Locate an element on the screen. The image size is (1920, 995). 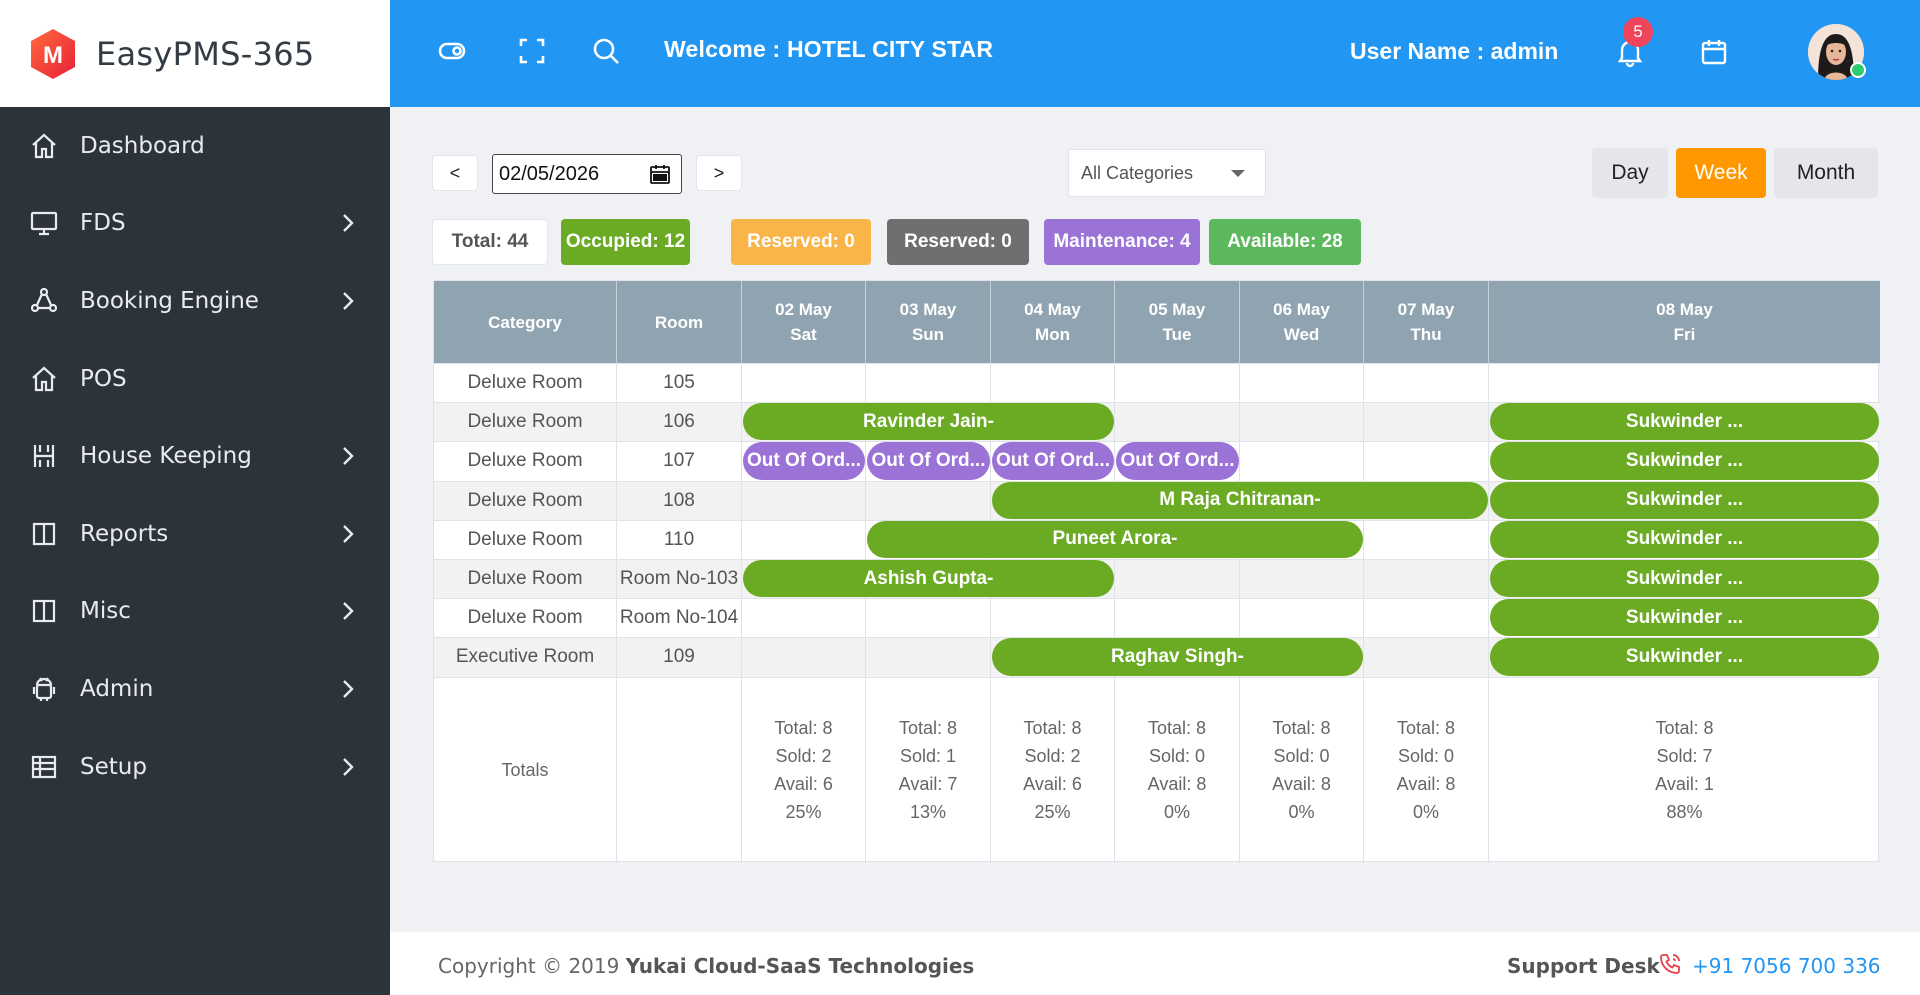
view-month-button: Month is located at coordinates (1826, 173).